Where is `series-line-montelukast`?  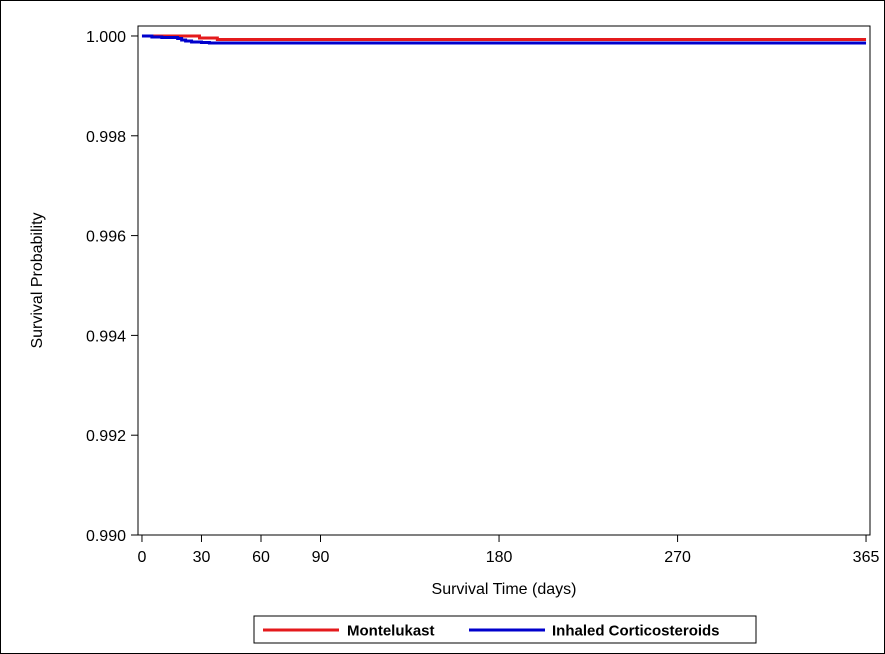 series-line-montelukast is located at coordinates (504, 37).